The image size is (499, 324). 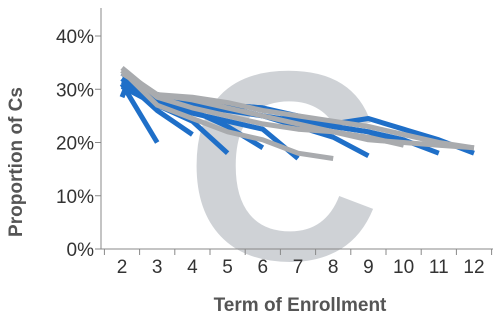 I want to click on y-axis-title: Proportion of Cs, so click(x=16, y=162).